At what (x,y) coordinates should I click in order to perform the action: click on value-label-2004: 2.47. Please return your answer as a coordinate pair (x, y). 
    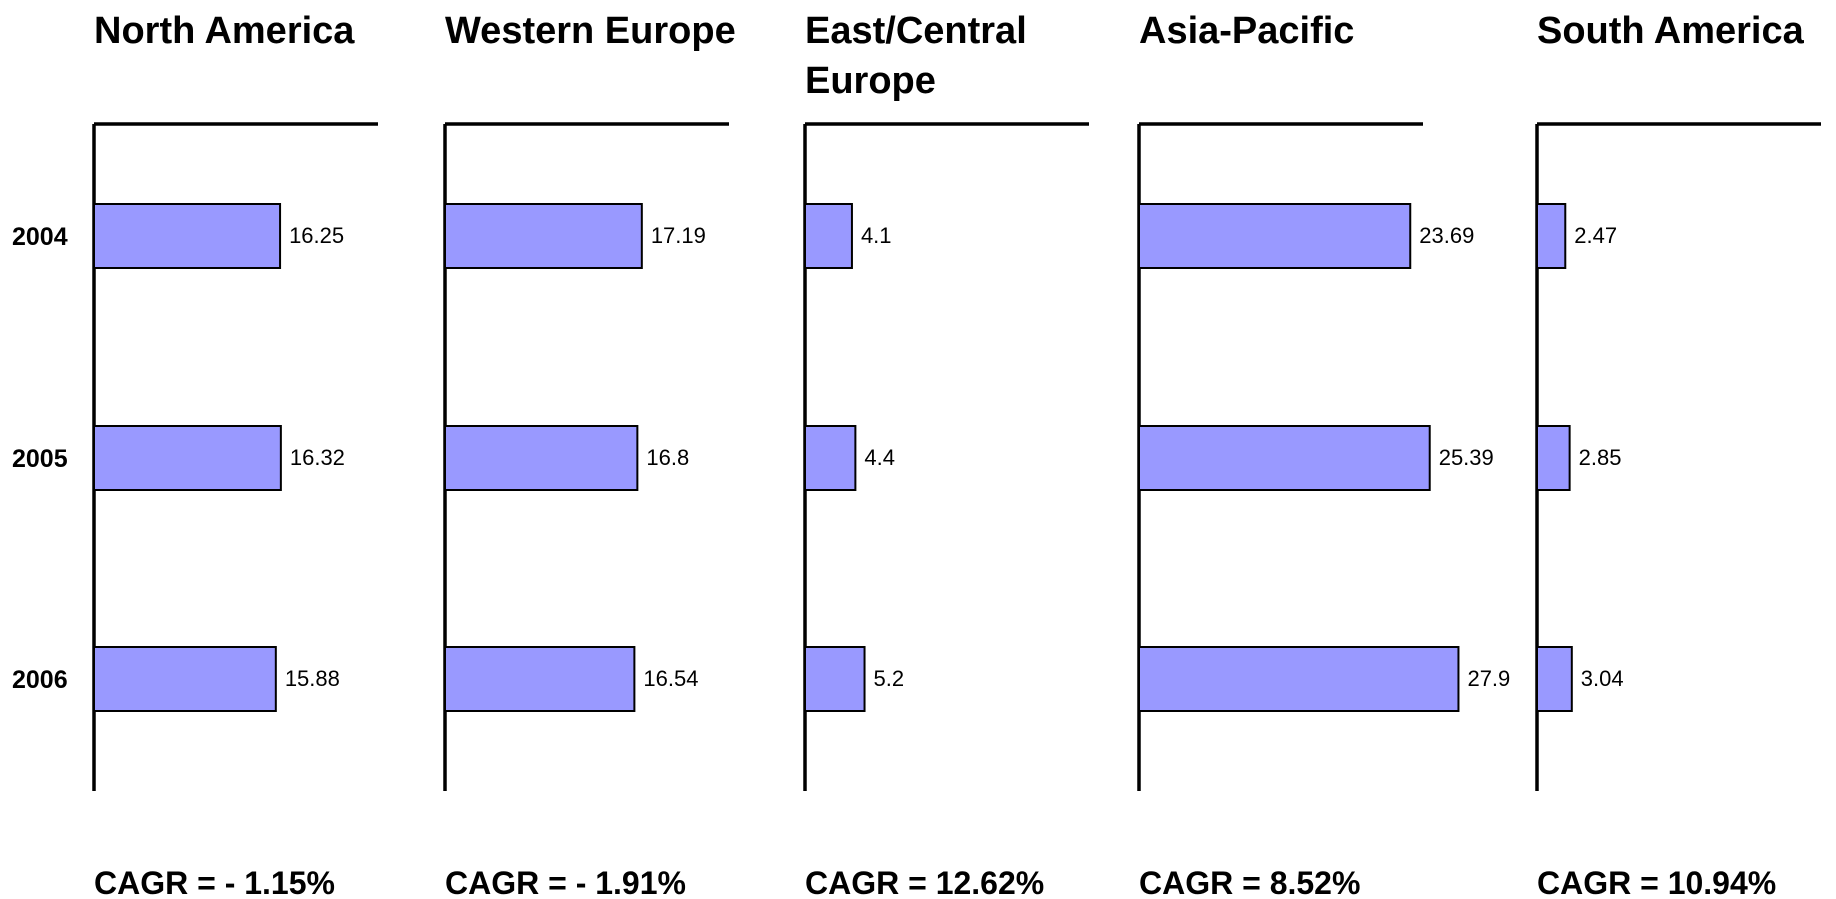
    Looking at the image, I should click on (1595, 235).